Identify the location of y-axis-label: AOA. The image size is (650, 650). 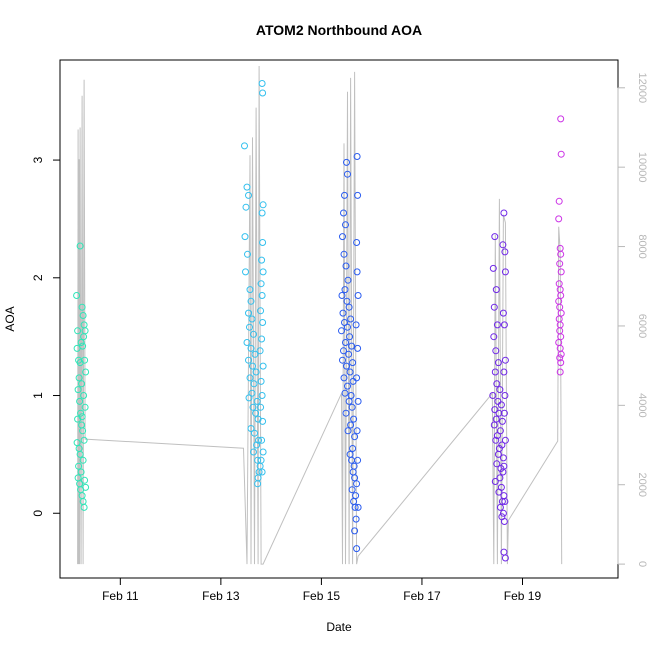
(10, 318).